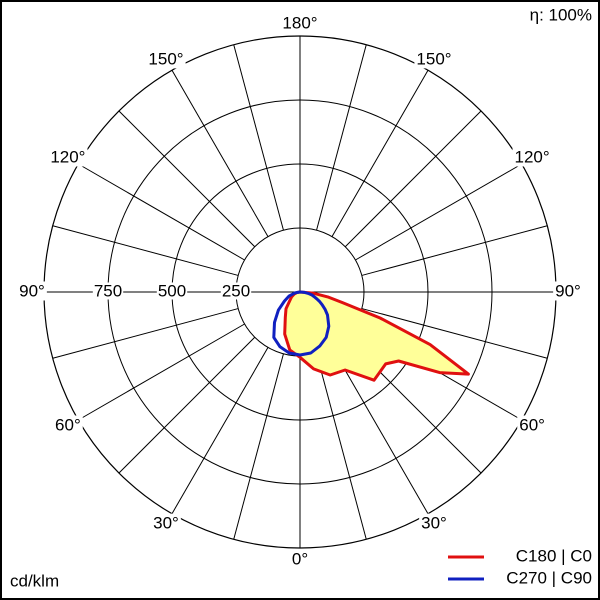 The width and height of the screenshot is (600, 600). Describe the element at coordinates (549, 577) in the screenshot. I see `legend-label: C270 | C90` at that location.